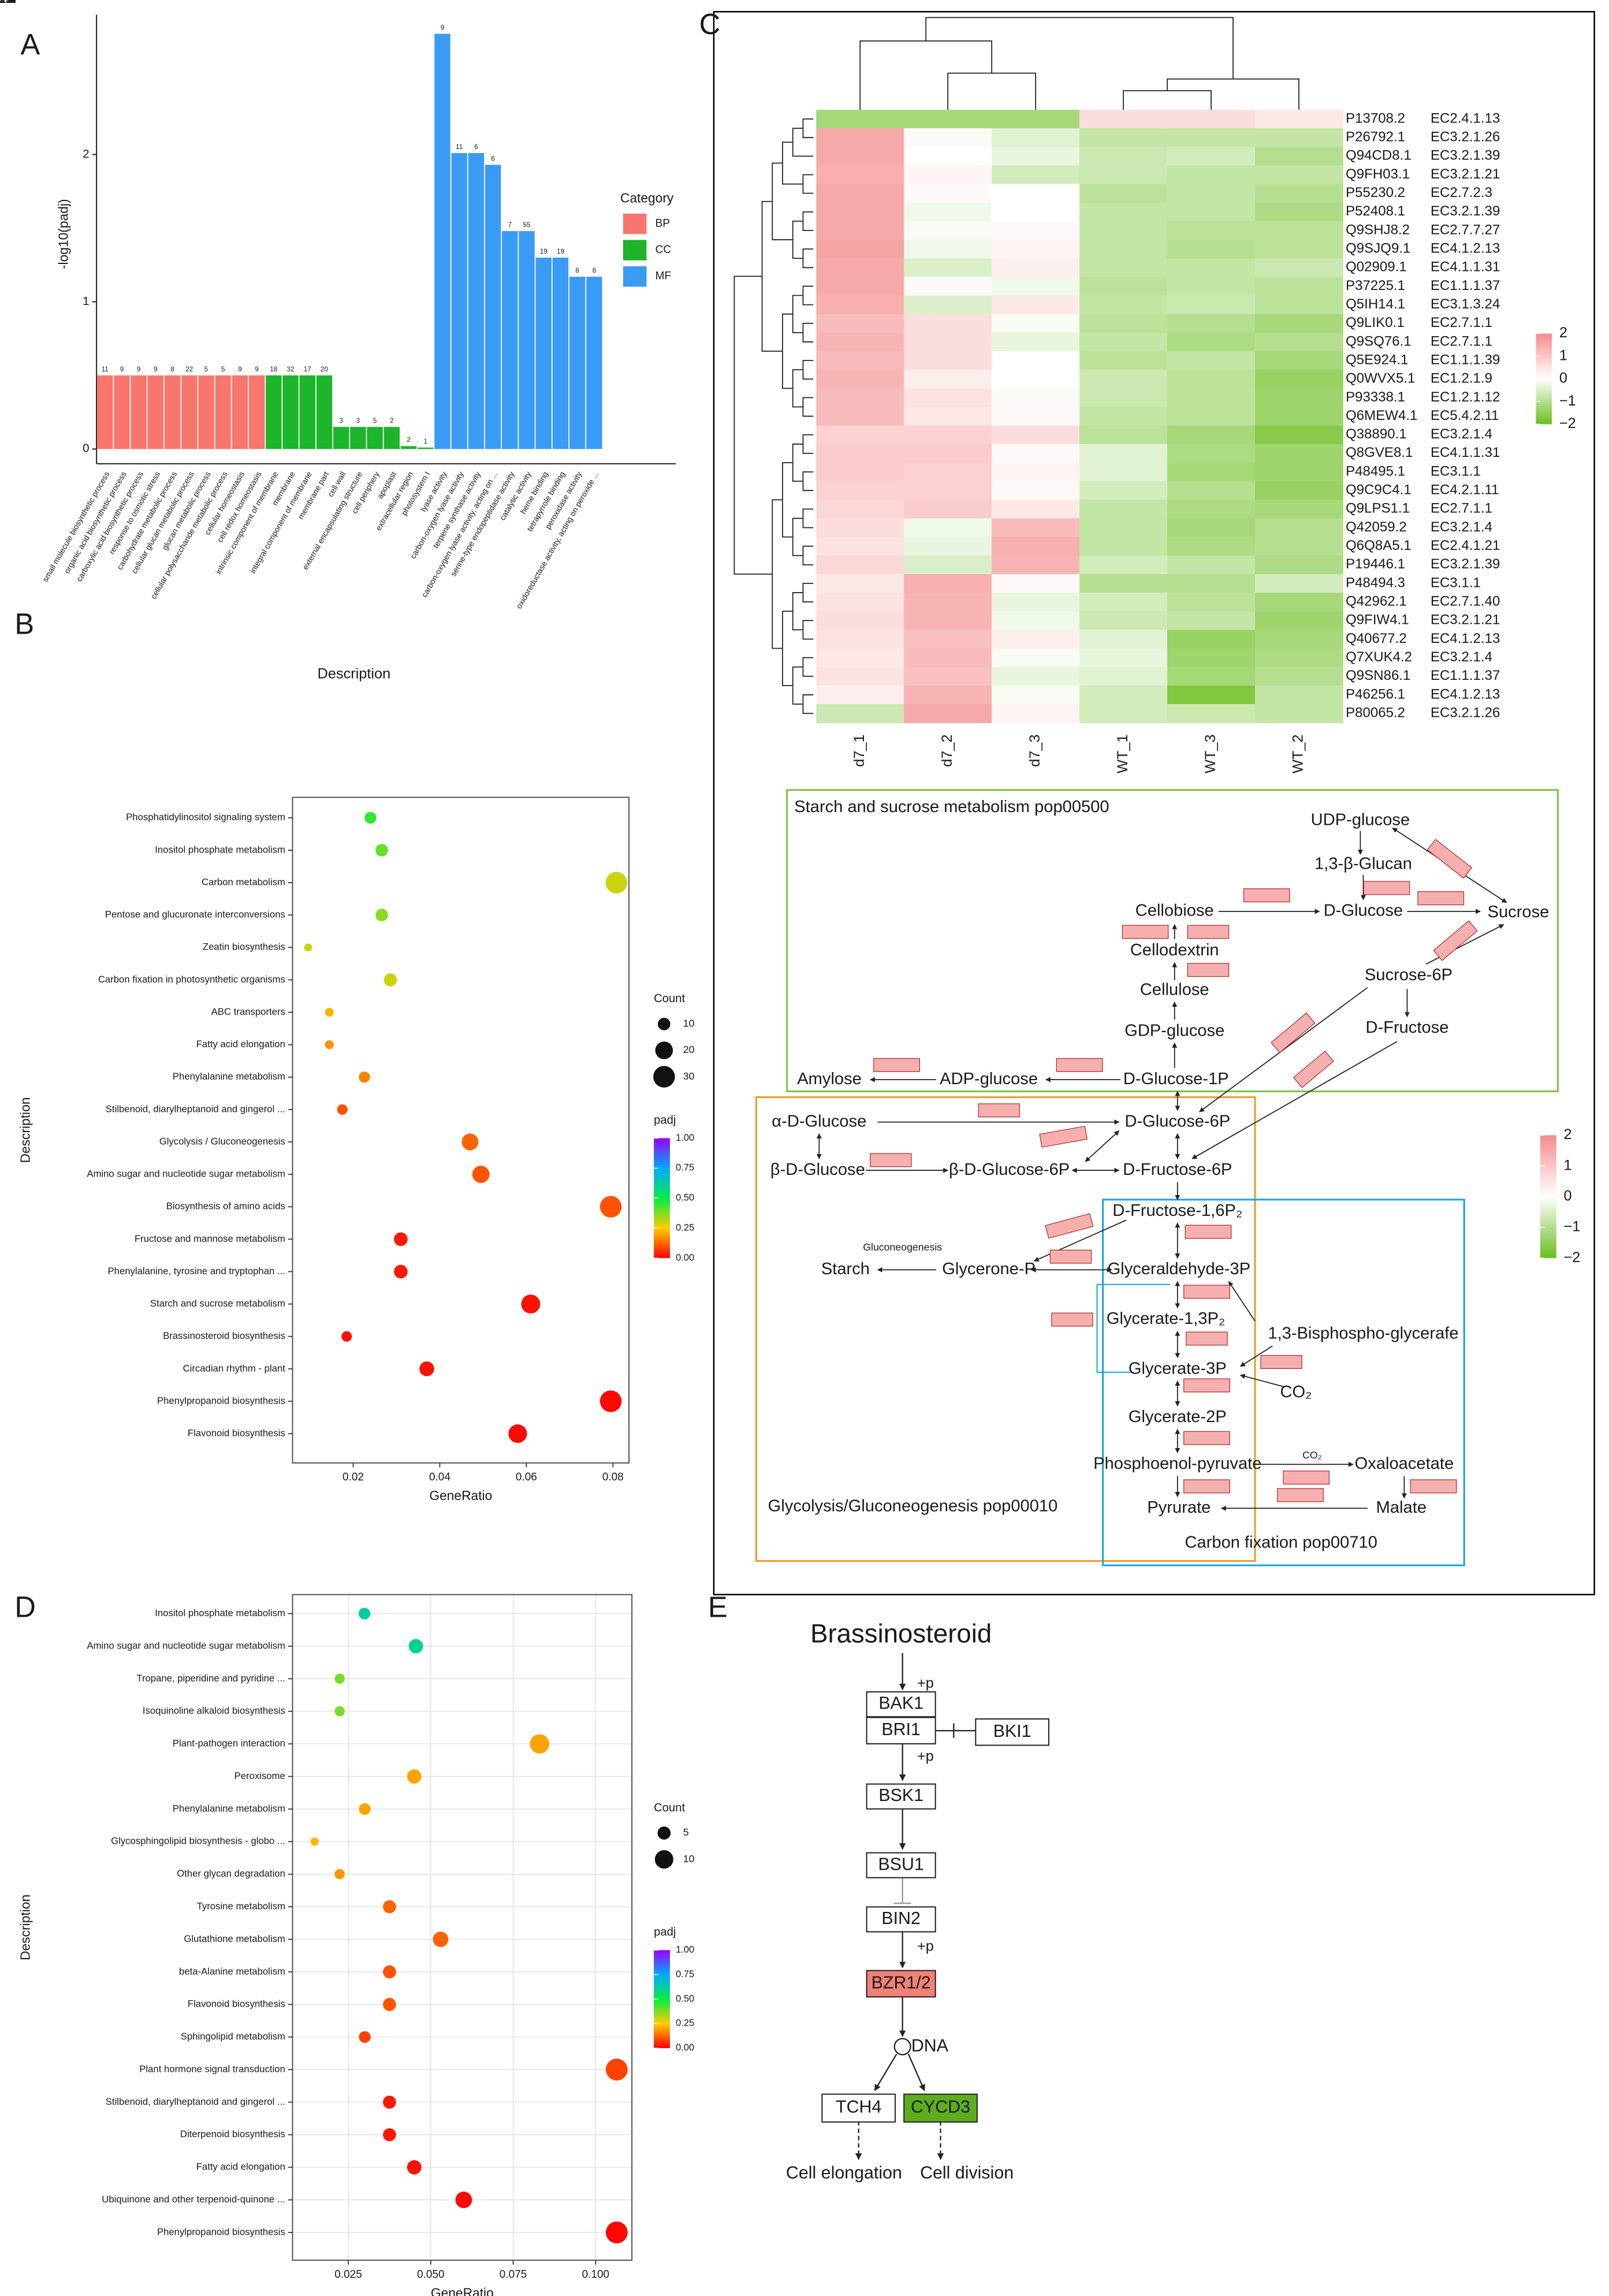 Image resolution: width=1609 pixels, height=2296 pixels. What do you see at coordinates (217, 1304) in the screenshot?
I see `y-tick-label: Starch and sucrose metabolism` at bounding box center [217, 1304].